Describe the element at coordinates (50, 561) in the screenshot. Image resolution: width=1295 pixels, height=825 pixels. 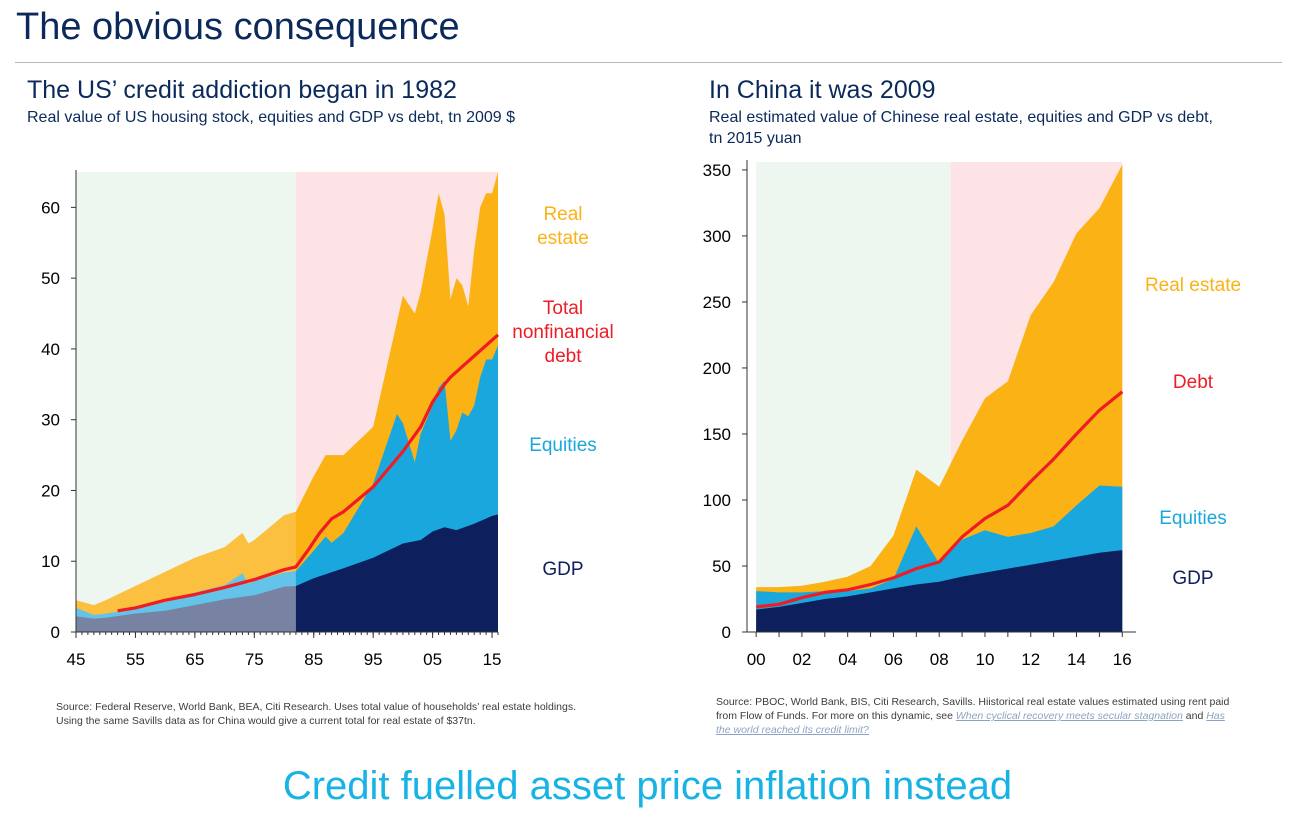
I see `us-y-tick-label: 10` at that location.